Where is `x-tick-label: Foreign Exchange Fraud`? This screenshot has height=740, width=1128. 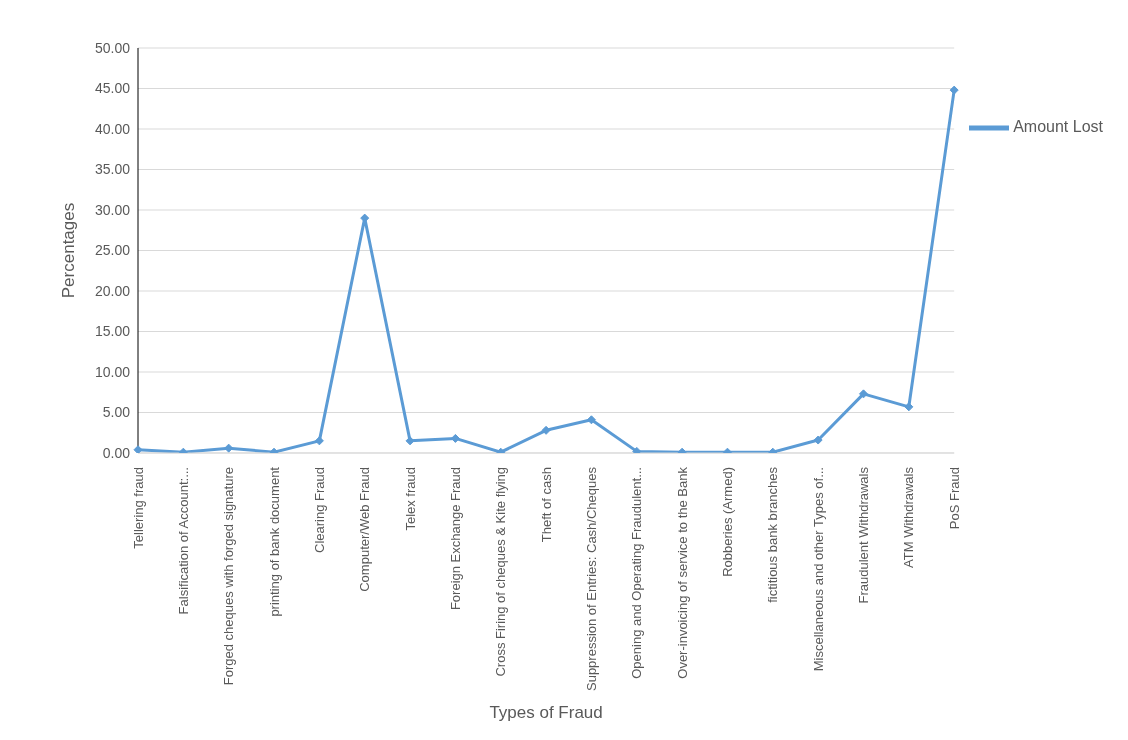
x-tick-label: Foreign Exchange Fraud is located at coordinates (455, 539).